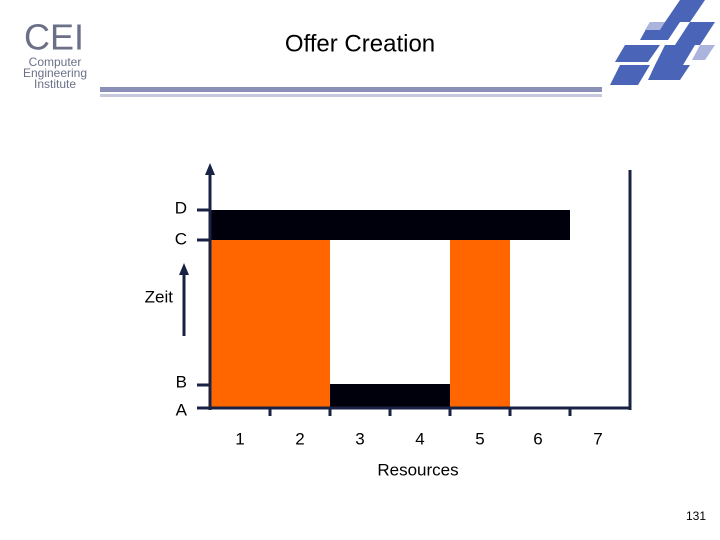  Describe the element at coordinates (417, 469) in the screenshot. I see `x-axis-label: Resources` at that location.